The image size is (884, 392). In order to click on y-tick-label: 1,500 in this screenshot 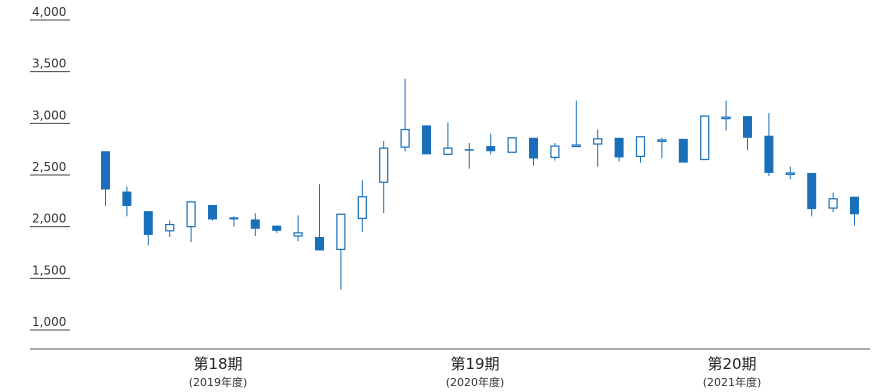, I will do `click(49, 270)`.